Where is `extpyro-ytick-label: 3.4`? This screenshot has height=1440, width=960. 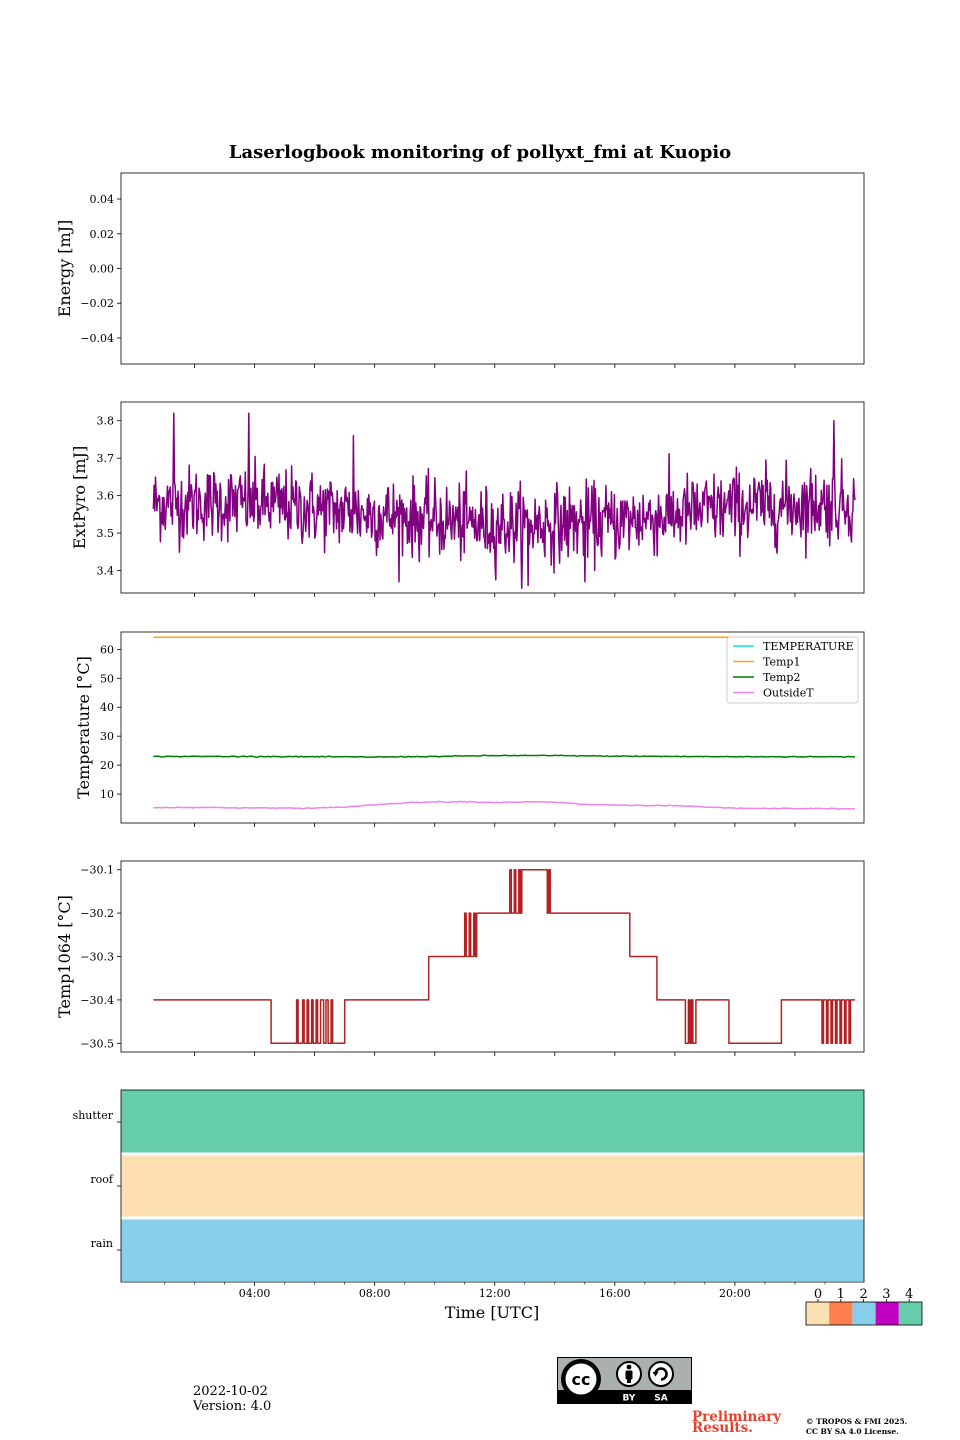 extpyro-ytick-label: 3.4 is located at coordinates (106, 571).